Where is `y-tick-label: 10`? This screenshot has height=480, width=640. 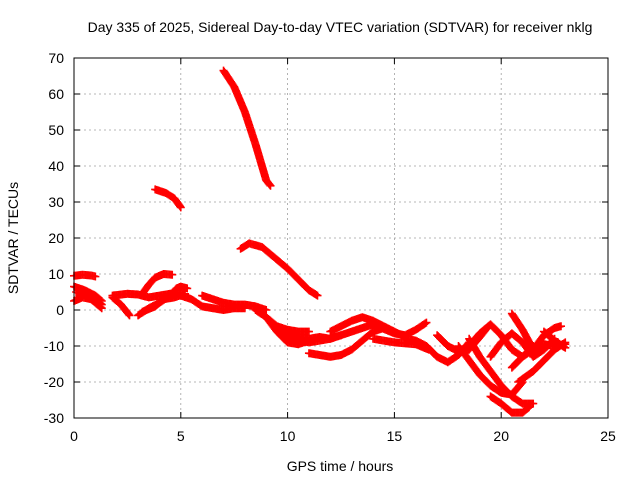 y-tick-label: 10 is located at coordinates (56, 274).